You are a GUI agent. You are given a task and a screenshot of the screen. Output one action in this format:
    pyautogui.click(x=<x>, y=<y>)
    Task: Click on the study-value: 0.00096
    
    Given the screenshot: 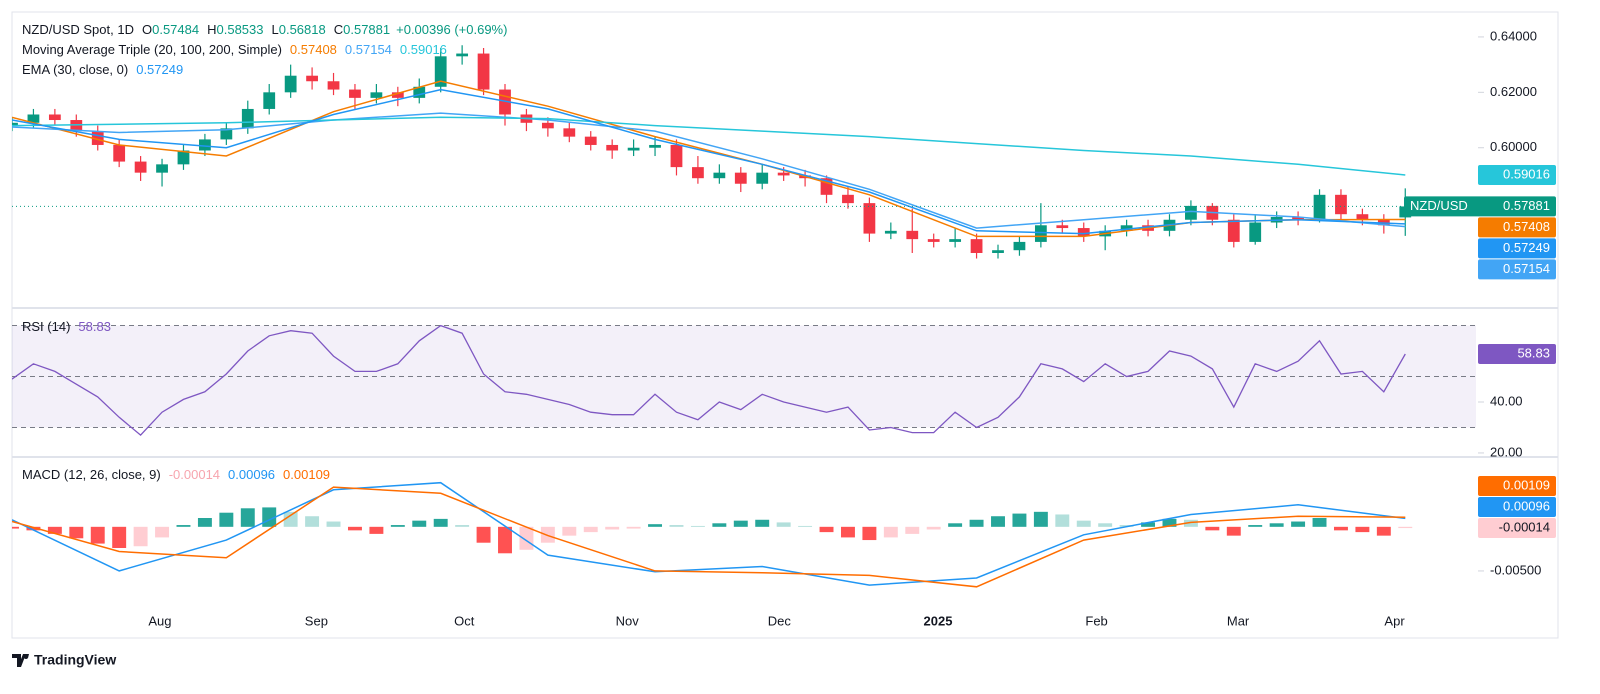 What is the action you would take?
    pyautogui.click(x=251, y=474)
    